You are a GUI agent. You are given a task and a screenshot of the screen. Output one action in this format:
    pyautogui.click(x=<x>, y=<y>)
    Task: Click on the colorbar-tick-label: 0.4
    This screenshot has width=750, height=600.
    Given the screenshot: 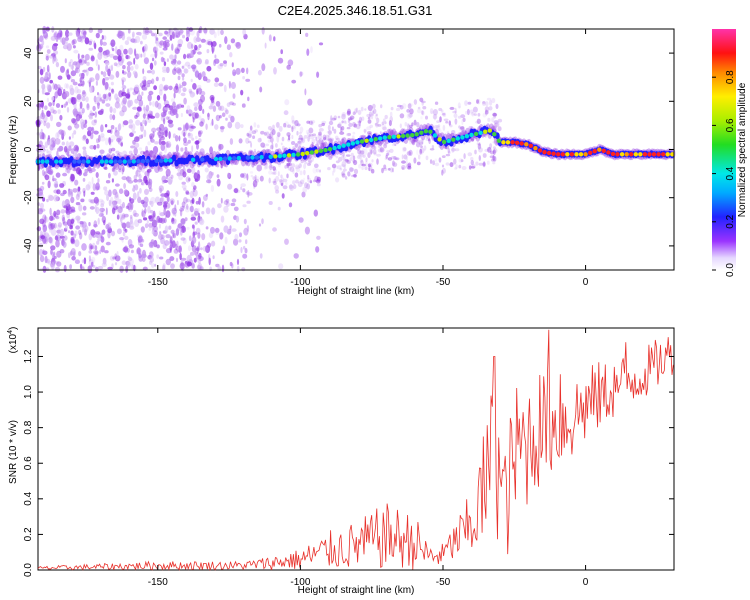 What is the action you would take?
    pyautogui.click(x=730, y=173)
    